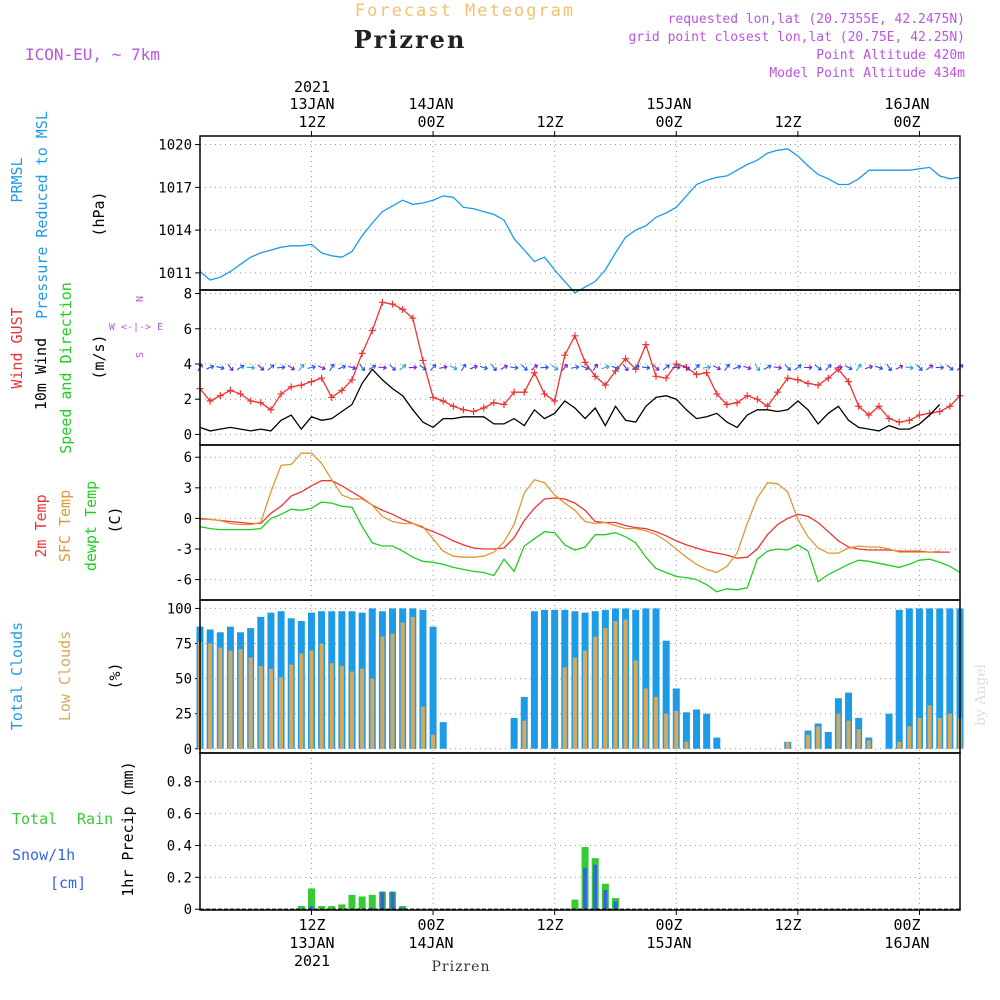 This screenshot has width=1000, height=1000. Describe the element at coordinates (580, 831) in the screenshot. I see `precipitation-frame` at that location.